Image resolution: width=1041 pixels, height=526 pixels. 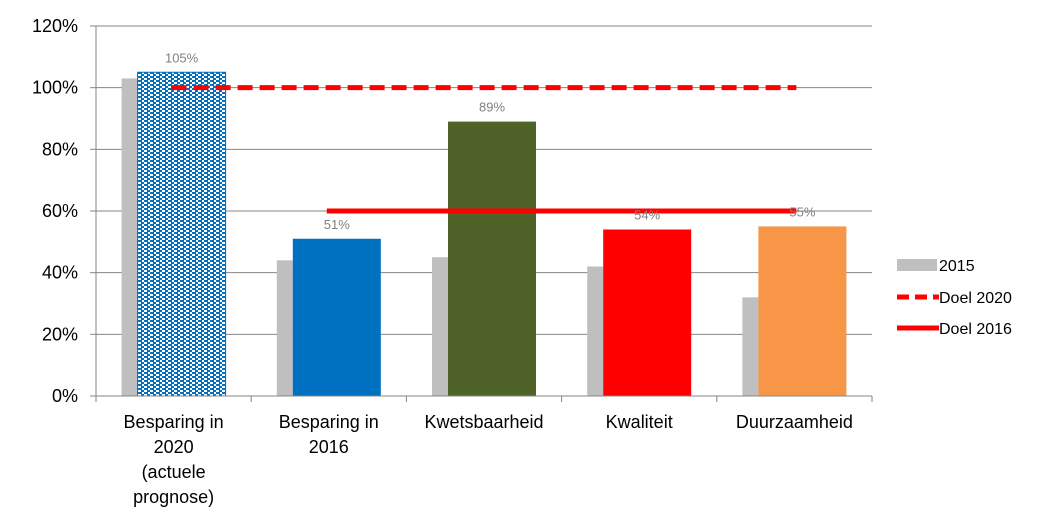 I want to click on x-category-label: Kwaliteit, so click(x=639, y=422).